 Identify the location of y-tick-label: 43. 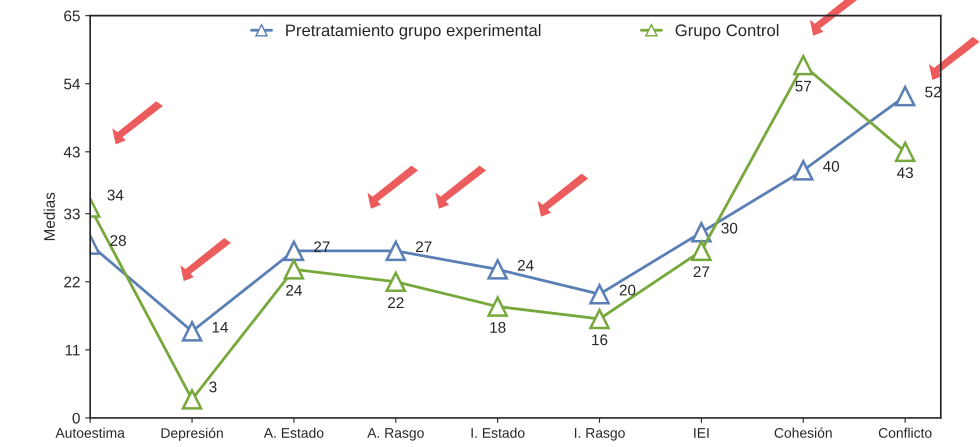
(72, 152).